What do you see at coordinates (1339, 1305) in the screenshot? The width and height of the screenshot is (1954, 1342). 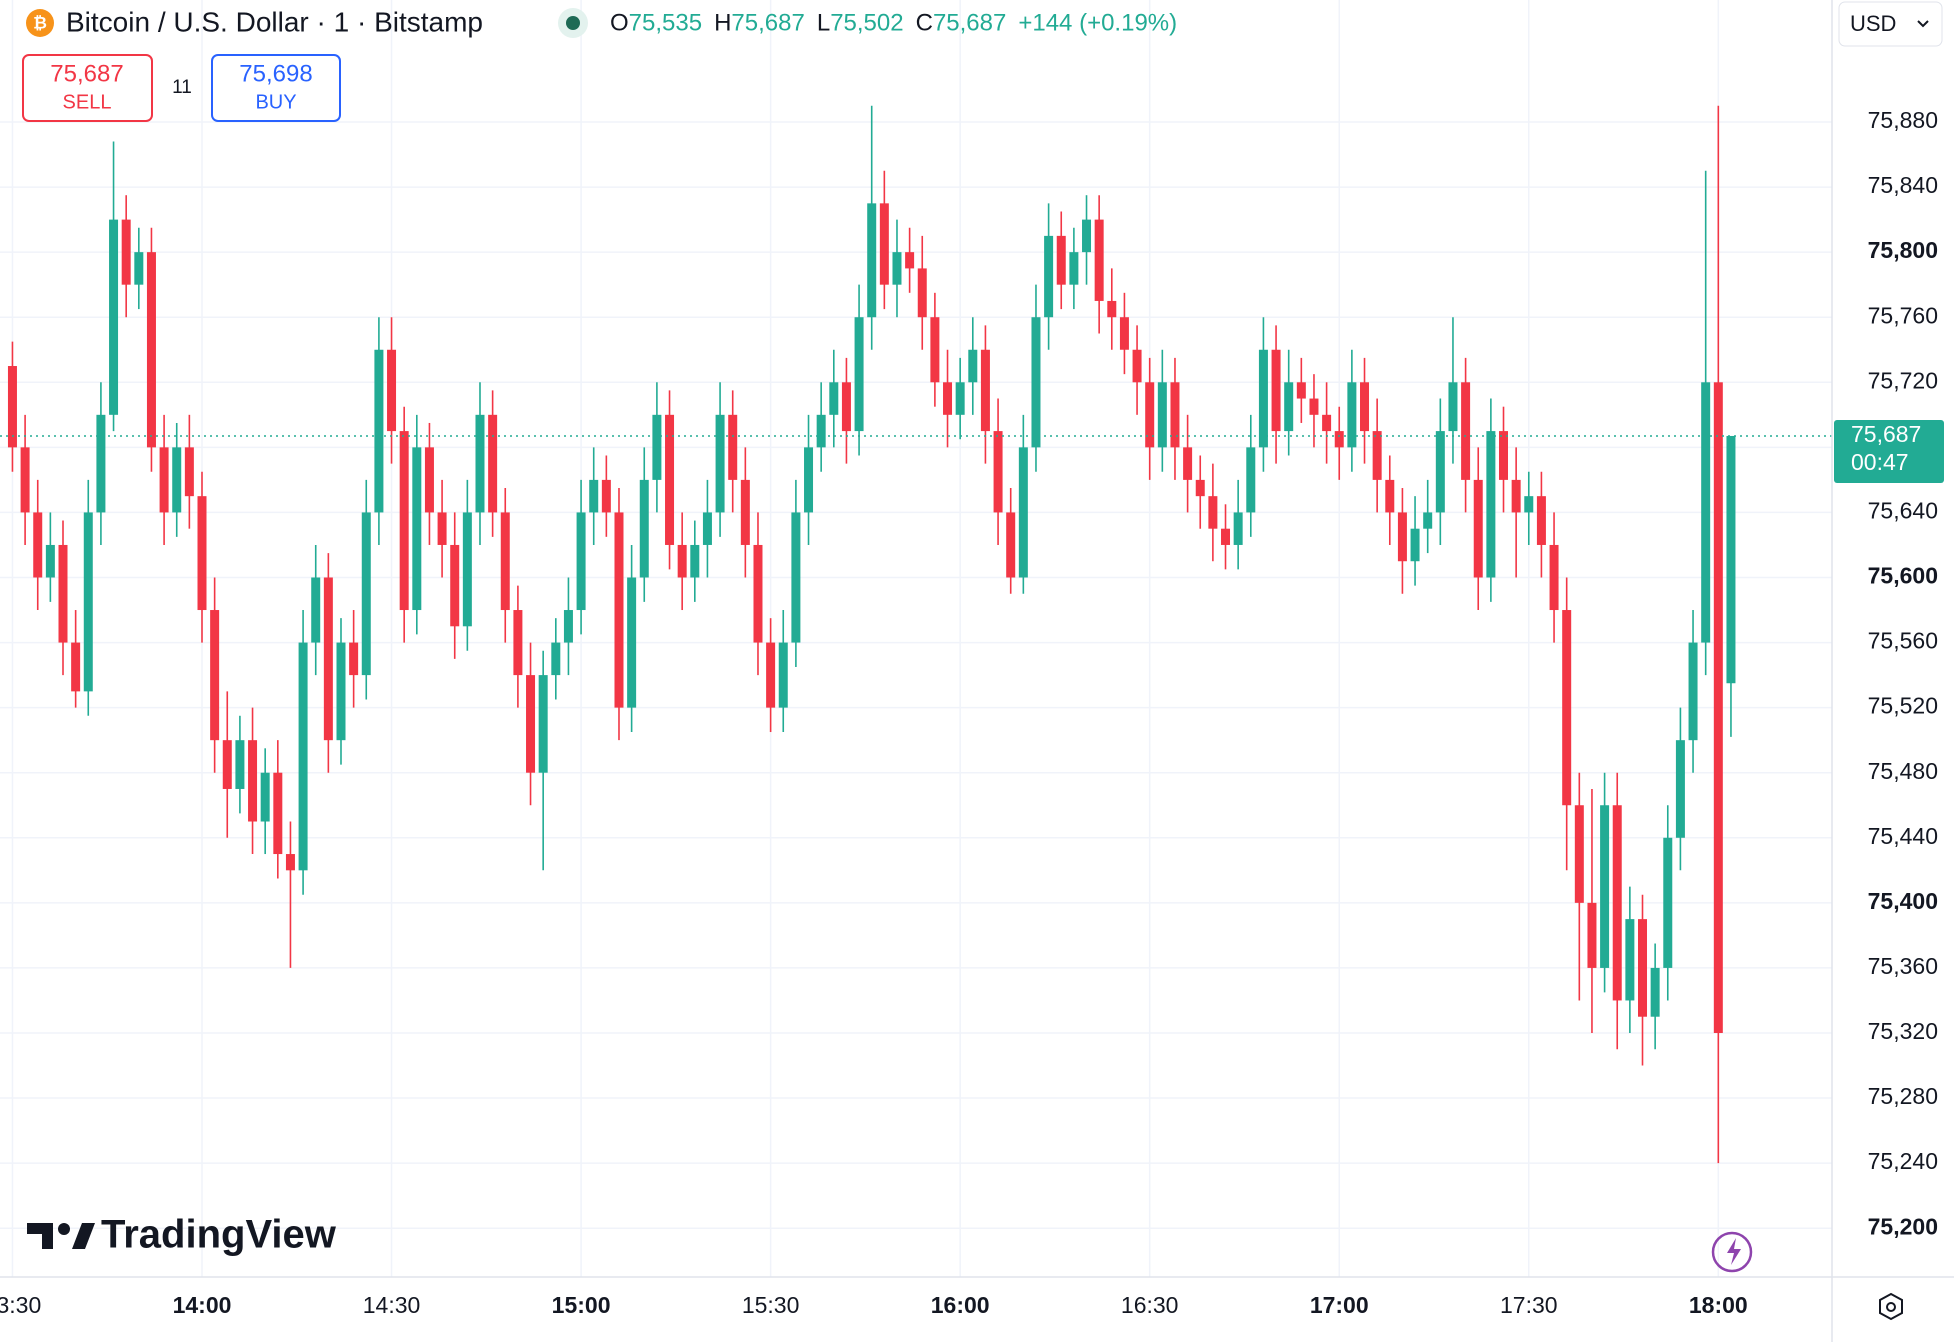 I see `x-tick-label: 17:00` at bounding box center [1339, 1305].